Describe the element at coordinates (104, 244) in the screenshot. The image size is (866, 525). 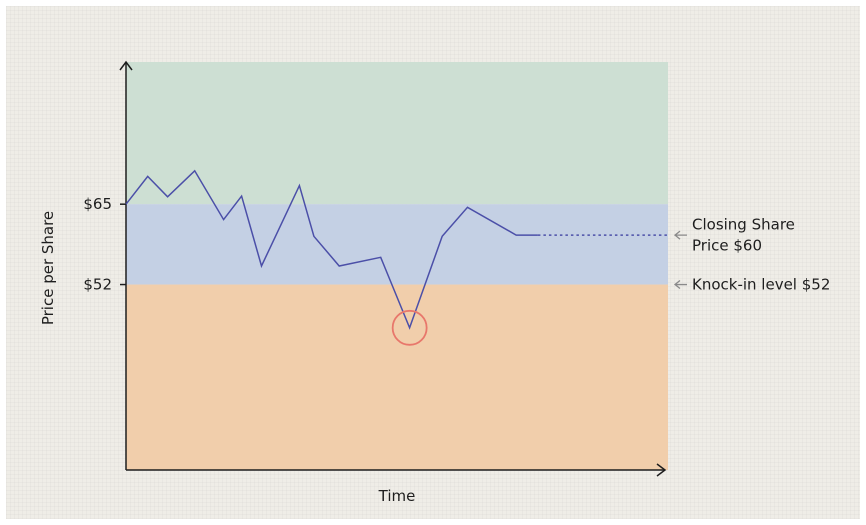
I see `y-ticks: $65 $52` at that location.